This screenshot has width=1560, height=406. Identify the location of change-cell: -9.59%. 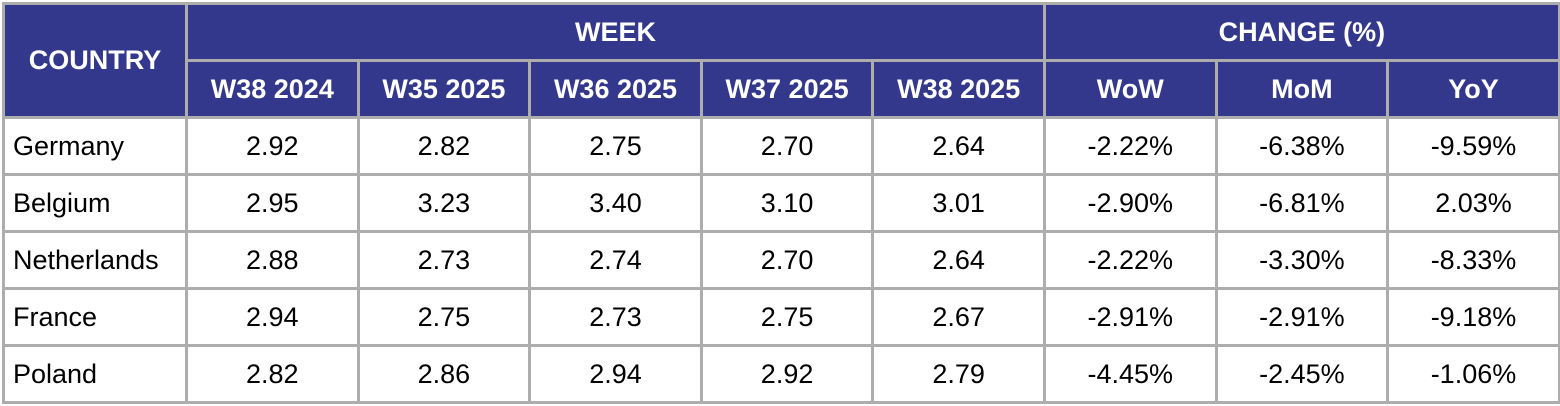
(1473, 146).